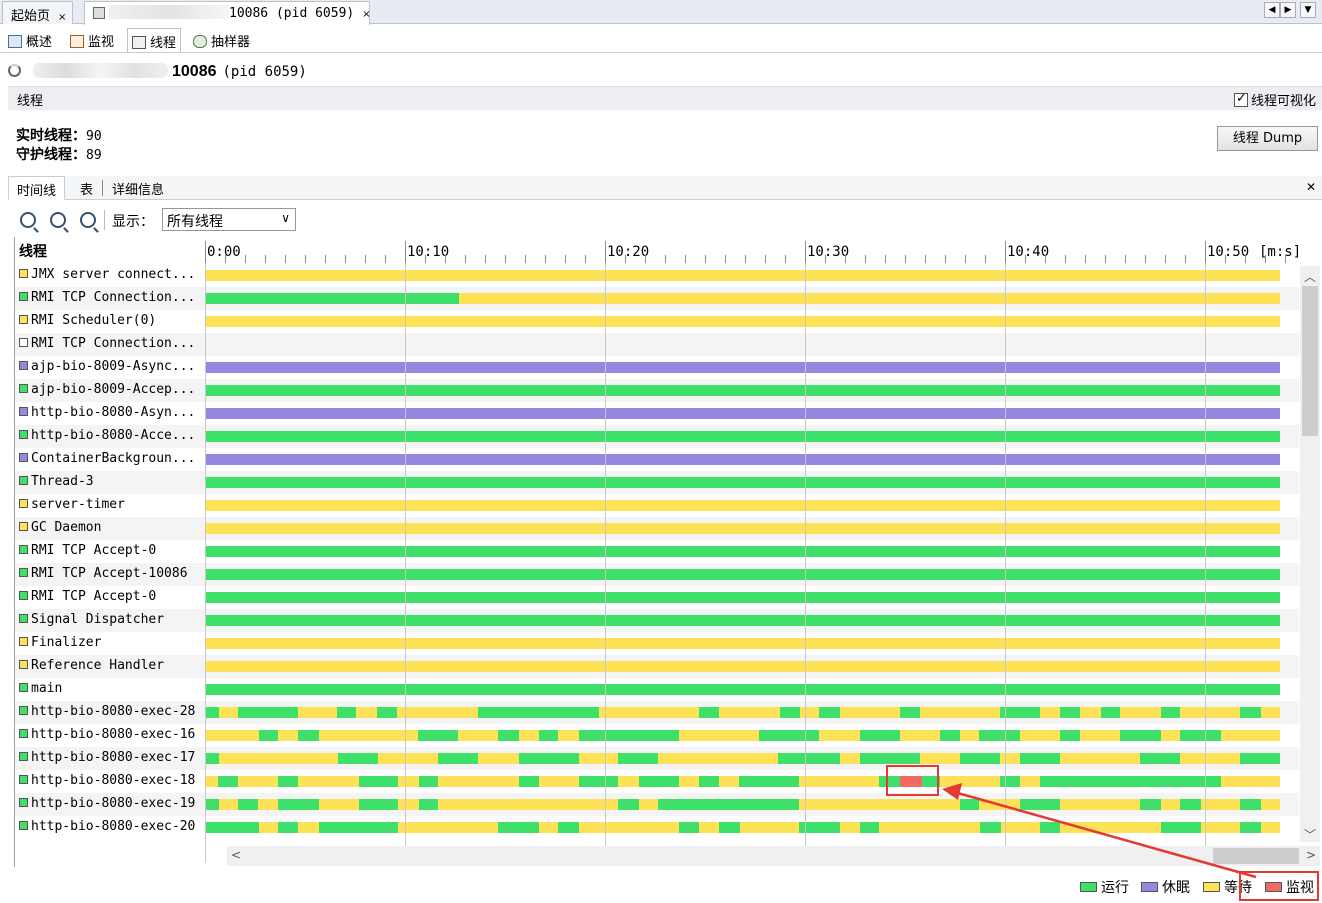 The image size is (1322, 903). I want to click on divider, so click(102, 188).